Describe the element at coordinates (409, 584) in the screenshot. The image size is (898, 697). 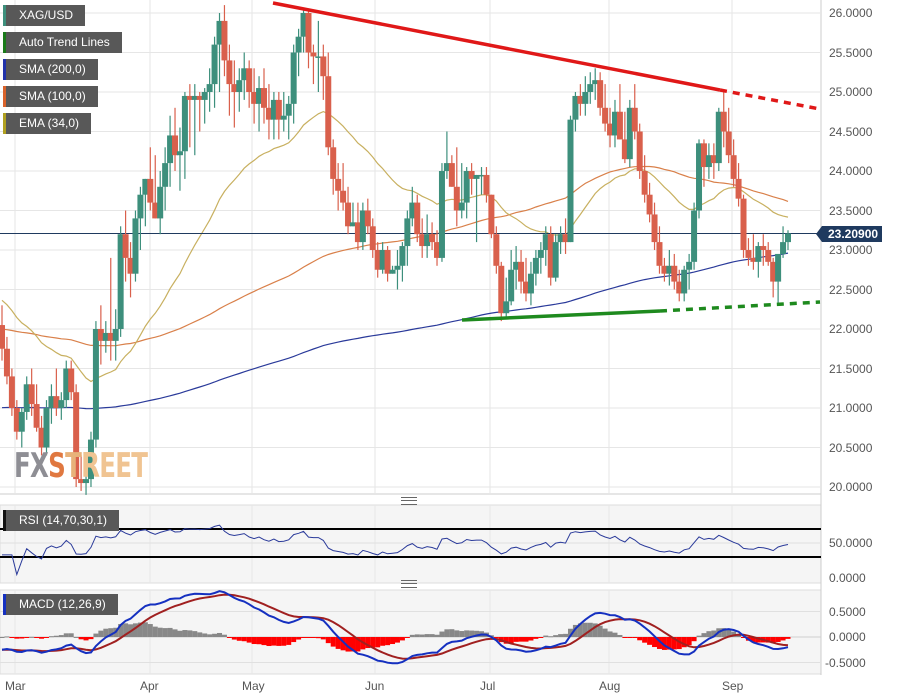
I see `panel-resize-handle-macd` at that location.